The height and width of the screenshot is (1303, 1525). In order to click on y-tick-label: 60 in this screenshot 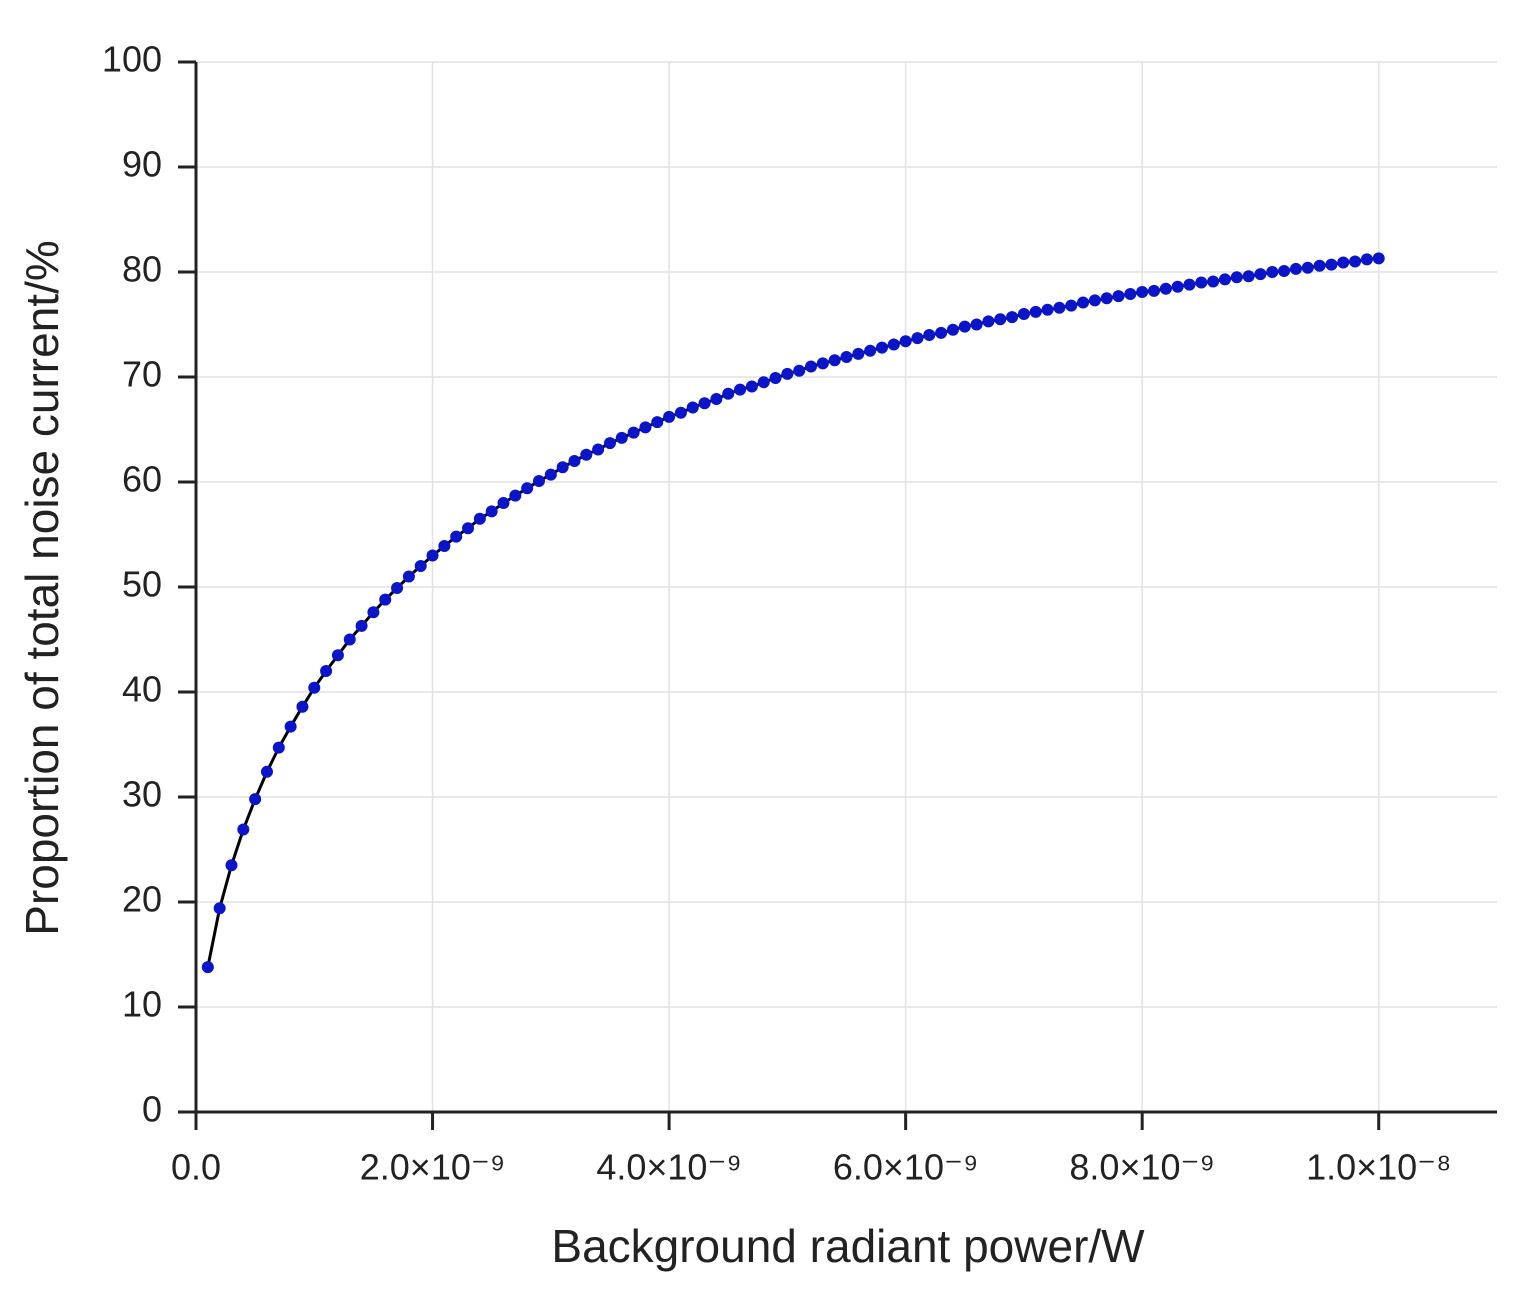, I will do `click(142, 479)`.